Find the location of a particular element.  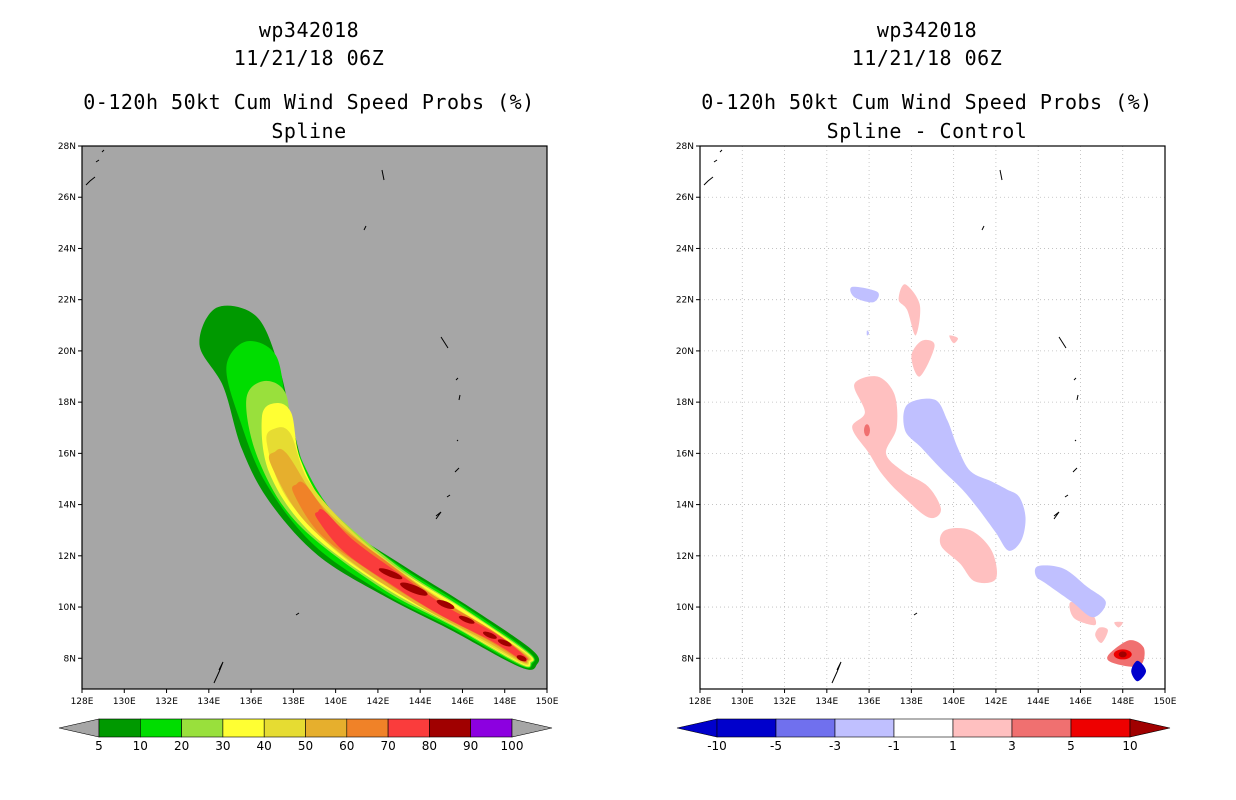

right-colorbar-label: 1 is located at coordinates (953, 746).